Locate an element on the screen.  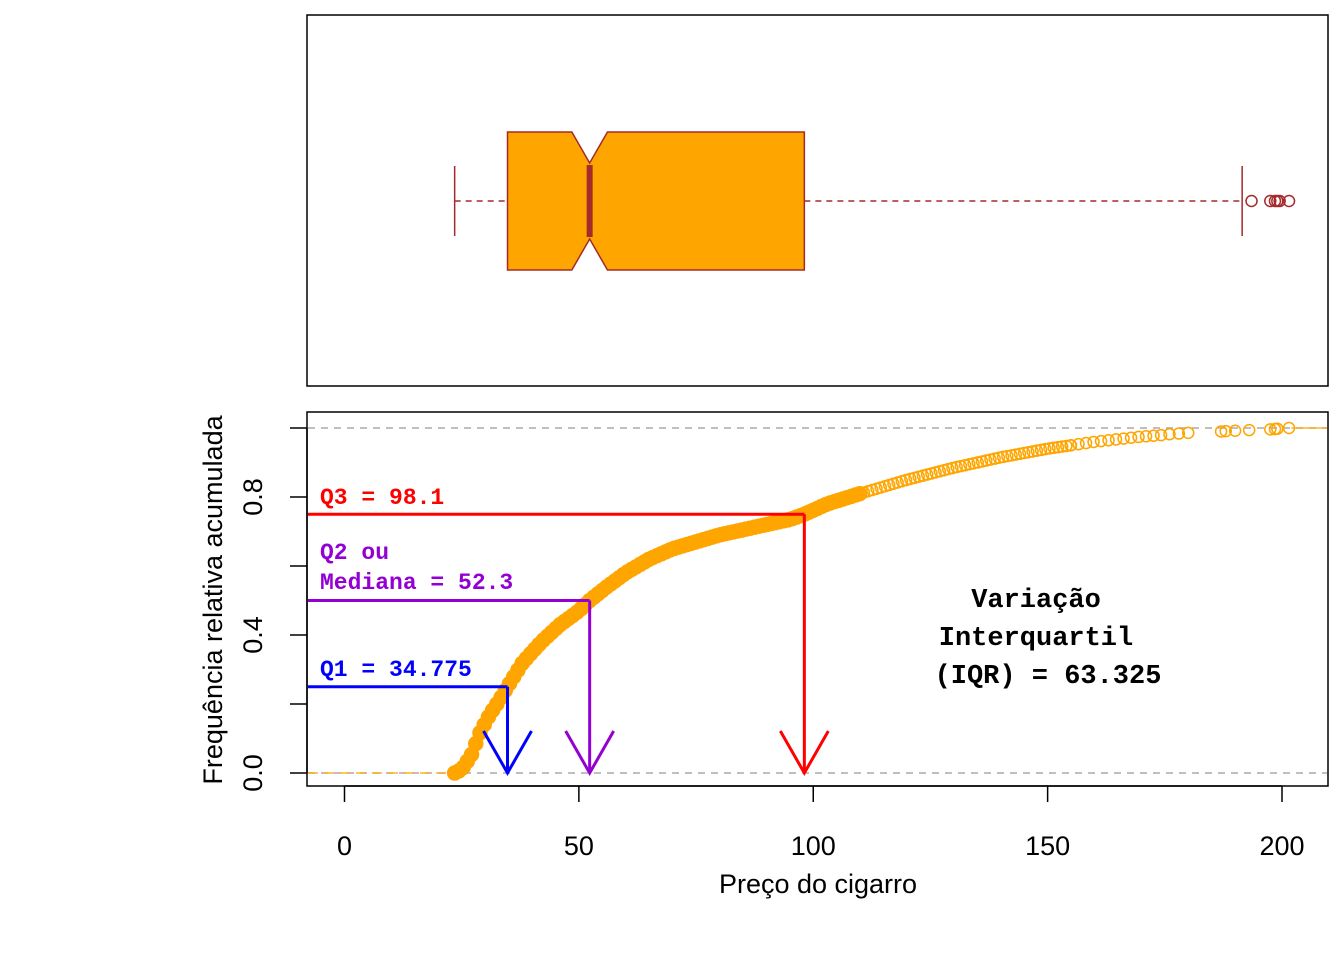
x-axis-title: Preço do cigarro is located at coordinates (818, 884).